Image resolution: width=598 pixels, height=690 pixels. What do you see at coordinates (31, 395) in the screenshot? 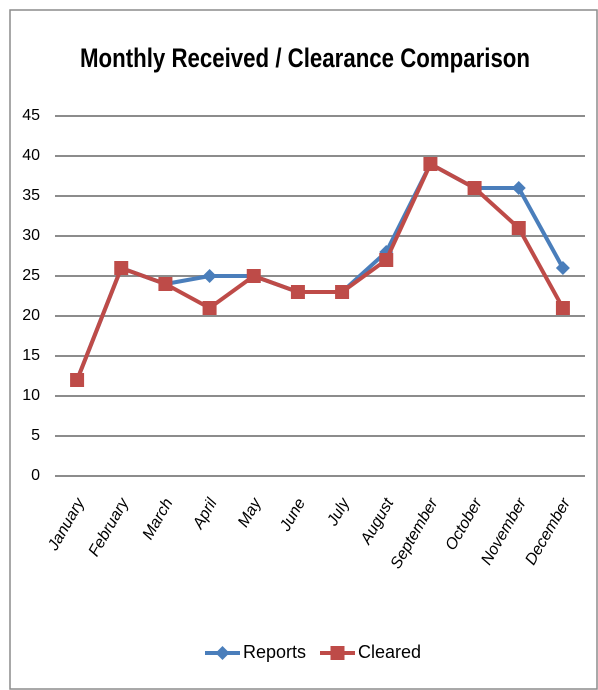
I see `y-tick-label: 10` at bounding box center [31, 395].